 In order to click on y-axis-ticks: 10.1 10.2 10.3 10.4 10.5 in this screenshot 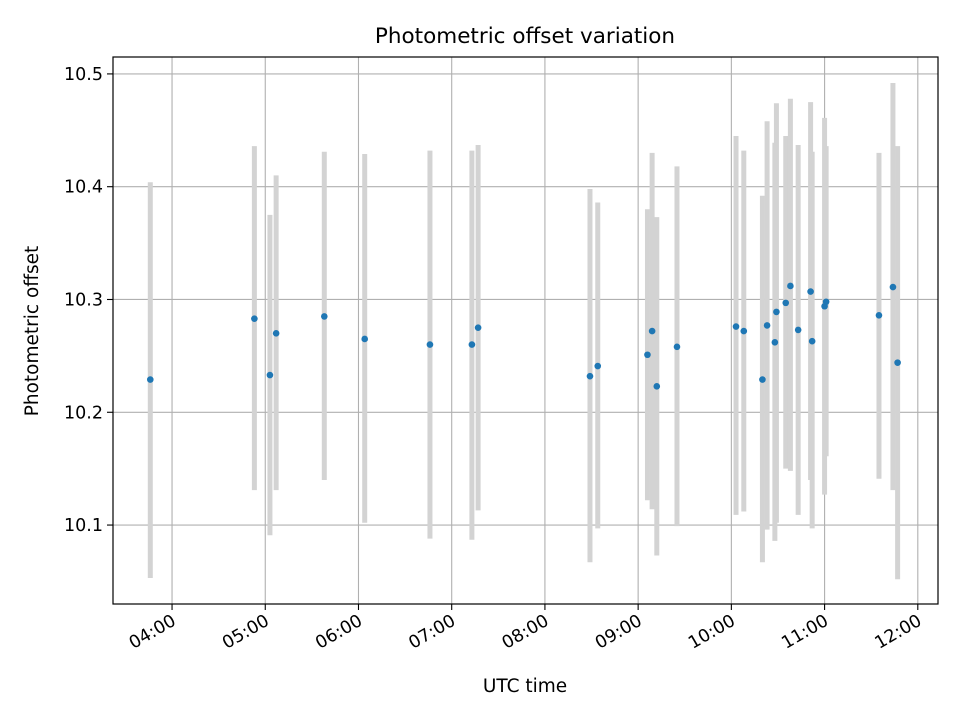, I will do `click(88, 300)`.